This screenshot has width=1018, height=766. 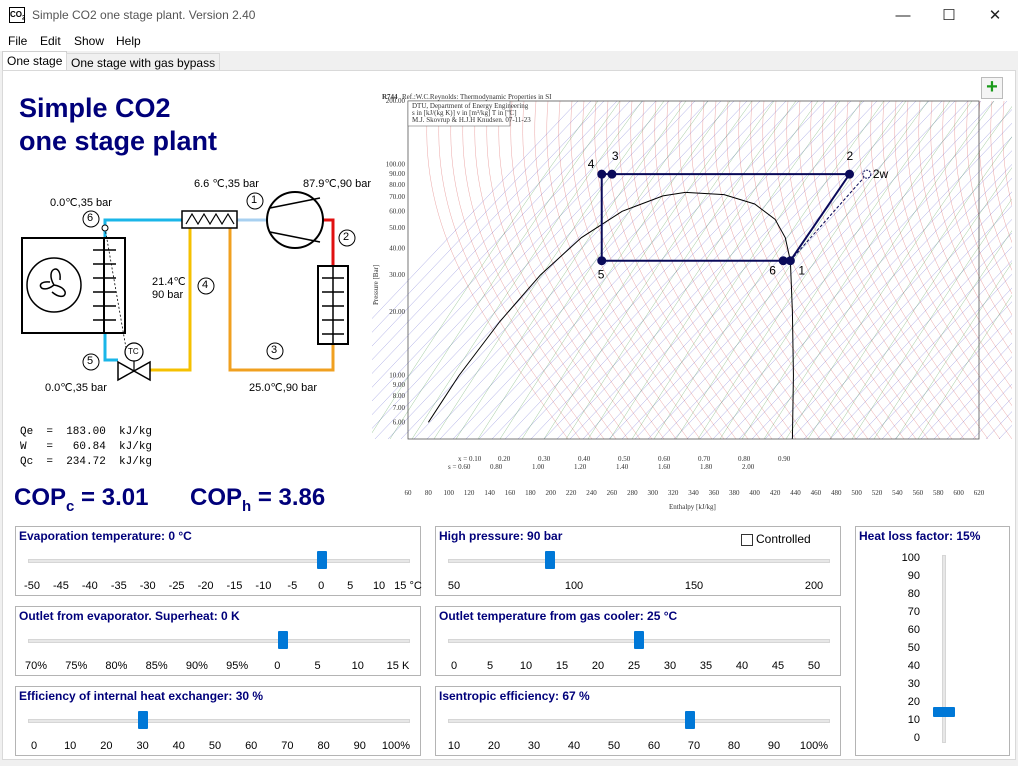 I want to click on expansion-valve-icon, so click(x=126, y=371).